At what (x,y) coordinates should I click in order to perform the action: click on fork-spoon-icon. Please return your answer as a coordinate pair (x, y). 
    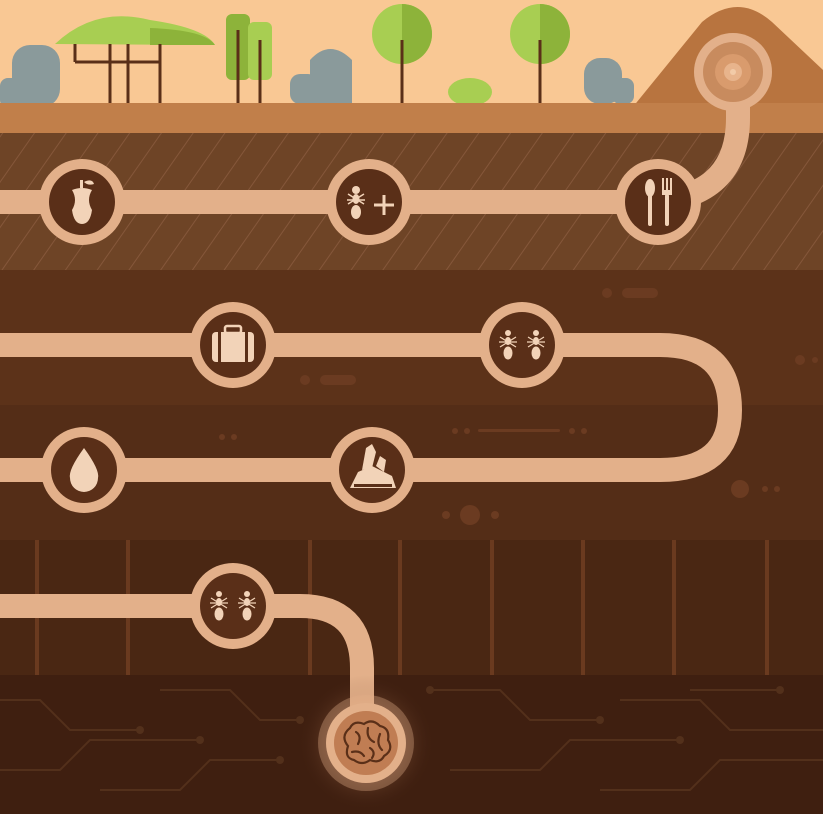
    Looking at the image, I should click on (658, 202).